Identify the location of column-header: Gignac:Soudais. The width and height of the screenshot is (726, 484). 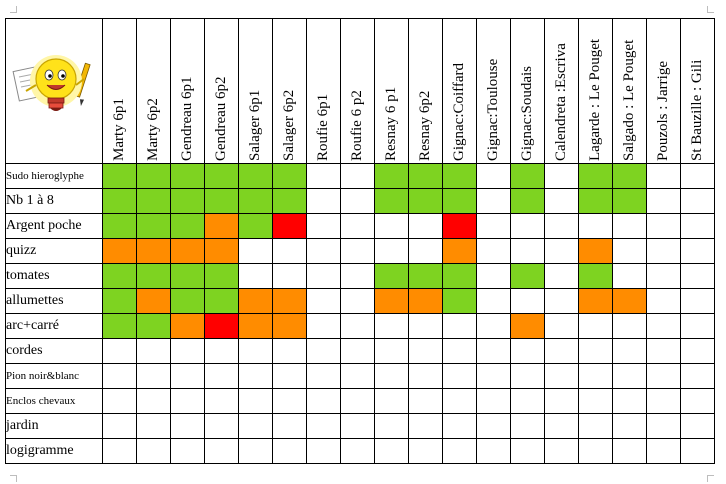
(527, 91).